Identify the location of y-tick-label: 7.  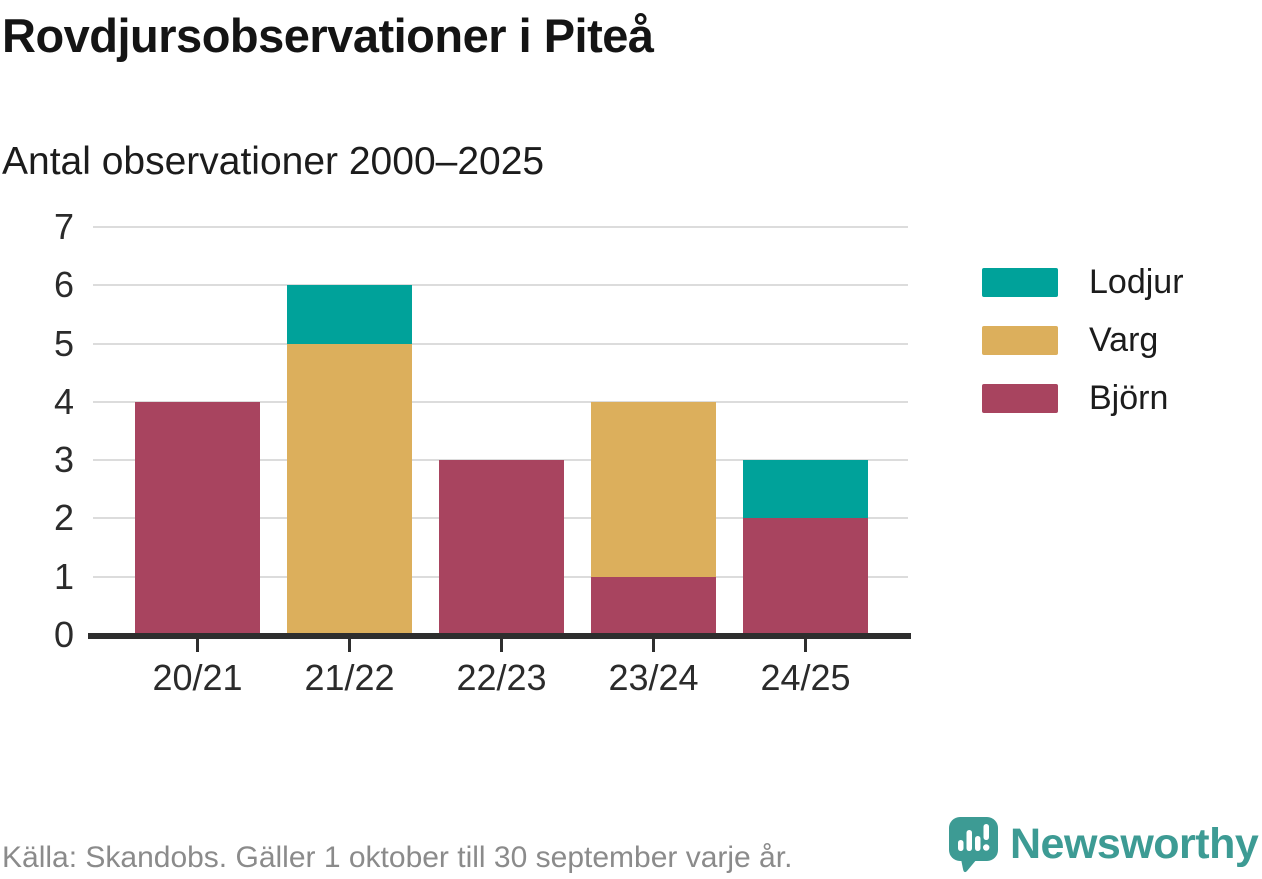
(63, 226).